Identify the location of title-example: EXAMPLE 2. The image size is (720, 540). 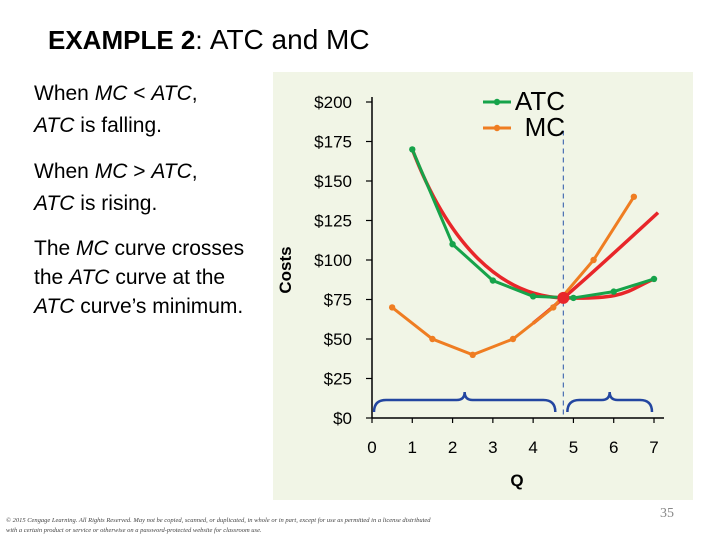
(122, 40).